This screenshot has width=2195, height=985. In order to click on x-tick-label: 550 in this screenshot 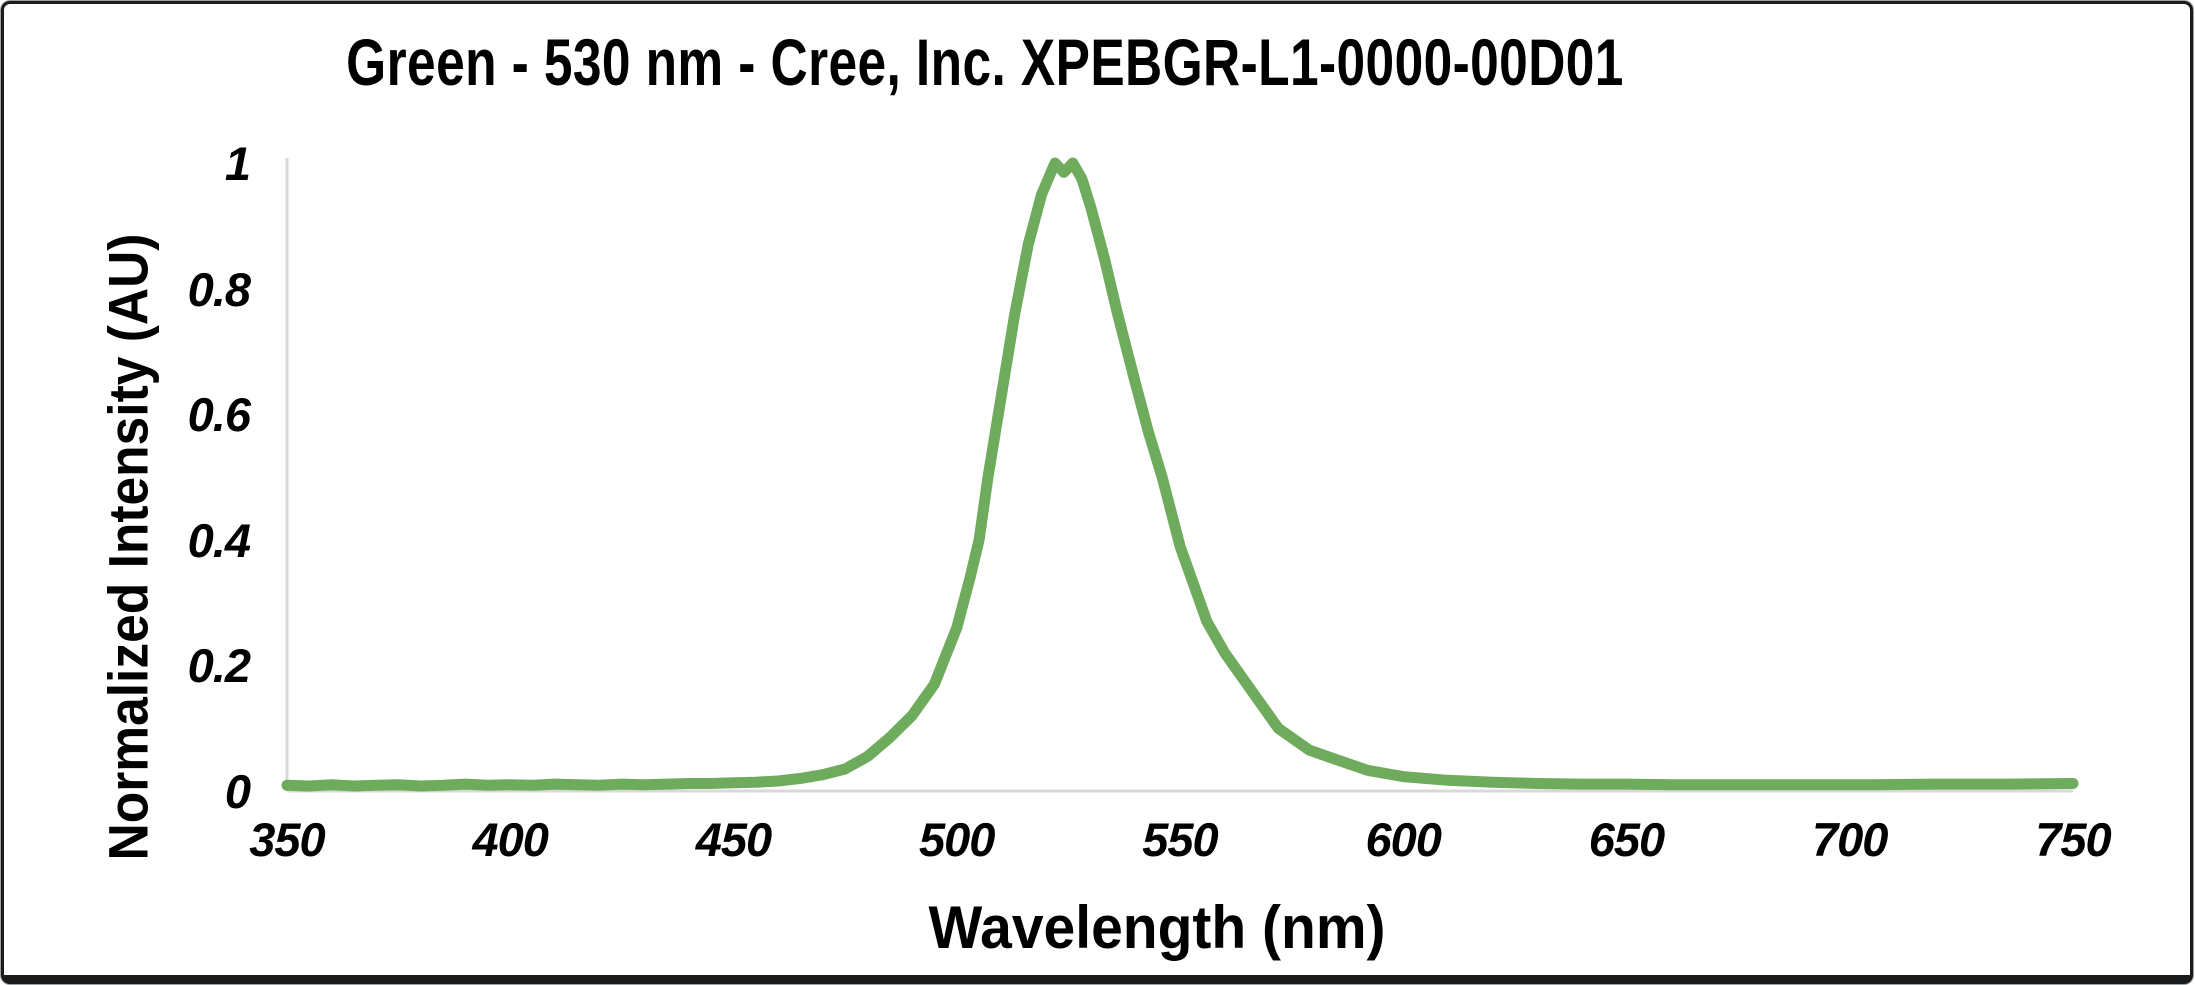, I will do `click(1180, 839)`.